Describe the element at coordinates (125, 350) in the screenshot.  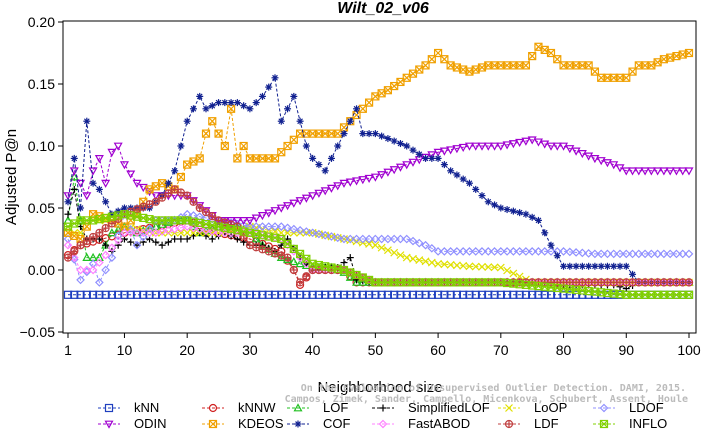
I see `x-tick-label: 10` at that location.